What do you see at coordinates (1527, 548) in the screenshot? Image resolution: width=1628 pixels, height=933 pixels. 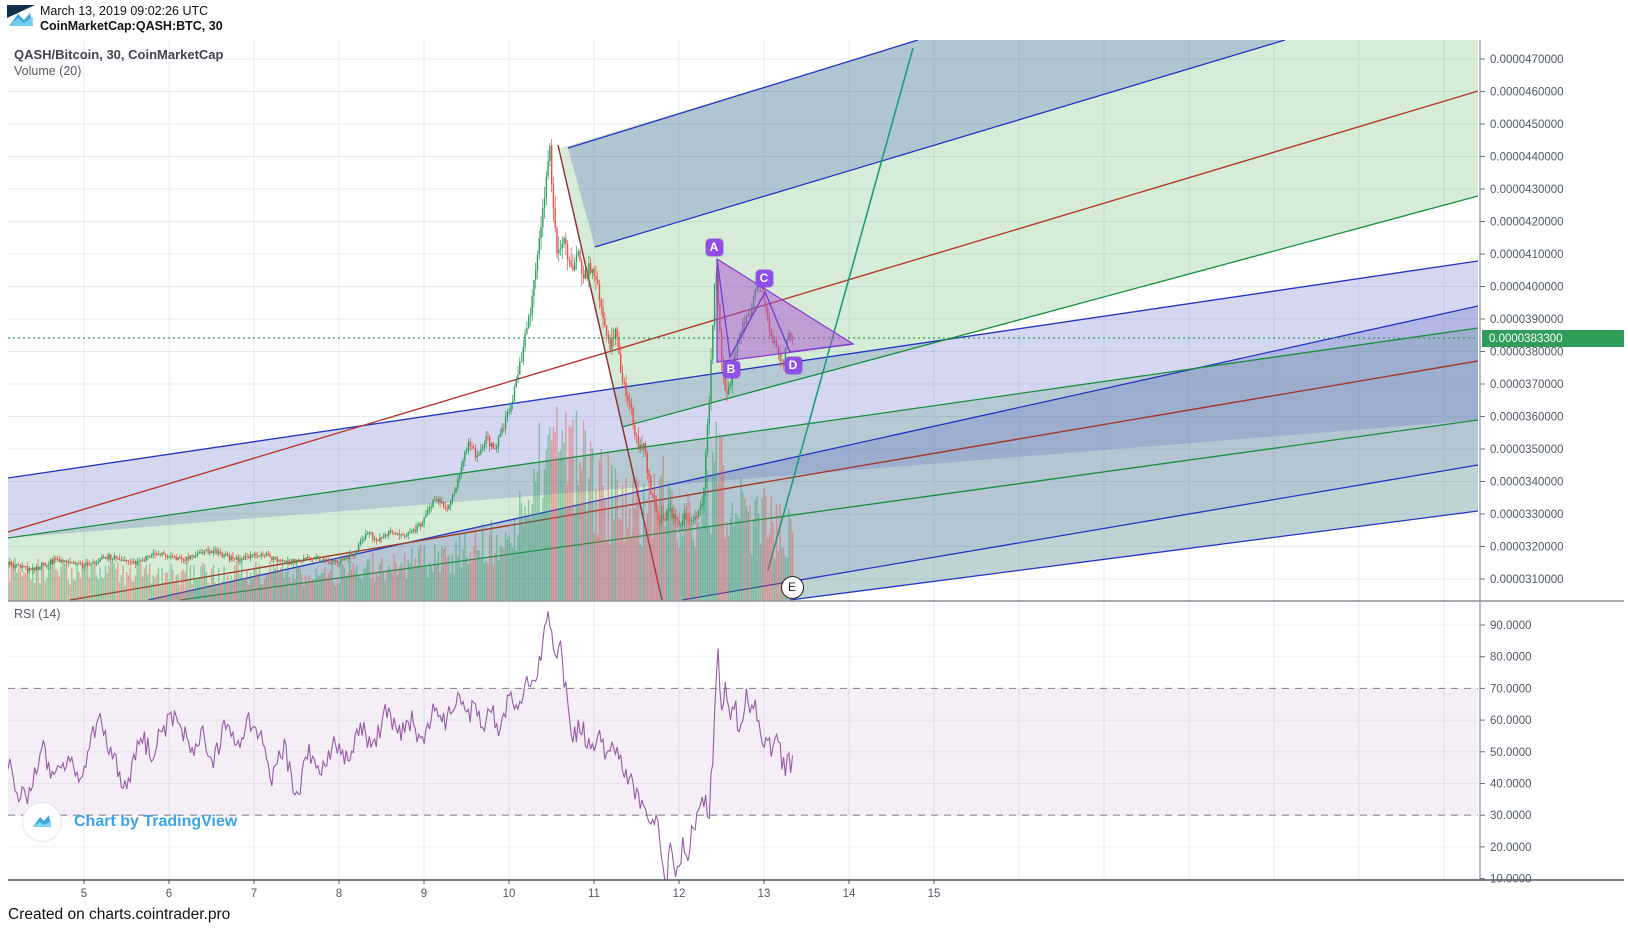 I see `svg-text: 0.0000320000` at bounding box center [1527, 548].